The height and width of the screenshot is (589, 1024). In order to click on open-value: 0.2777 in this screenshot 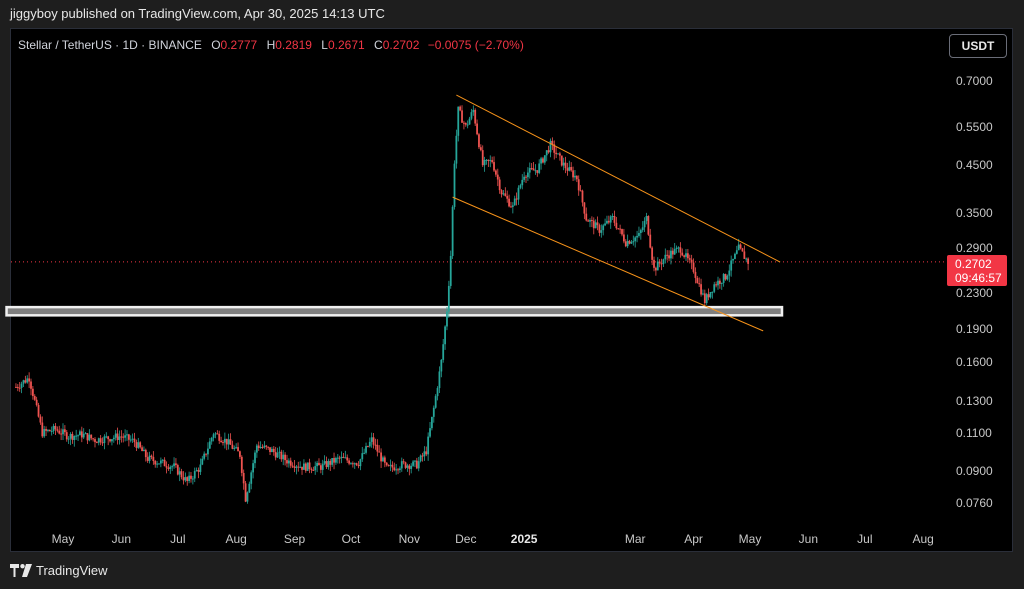, I will do `click(239, 45)`.